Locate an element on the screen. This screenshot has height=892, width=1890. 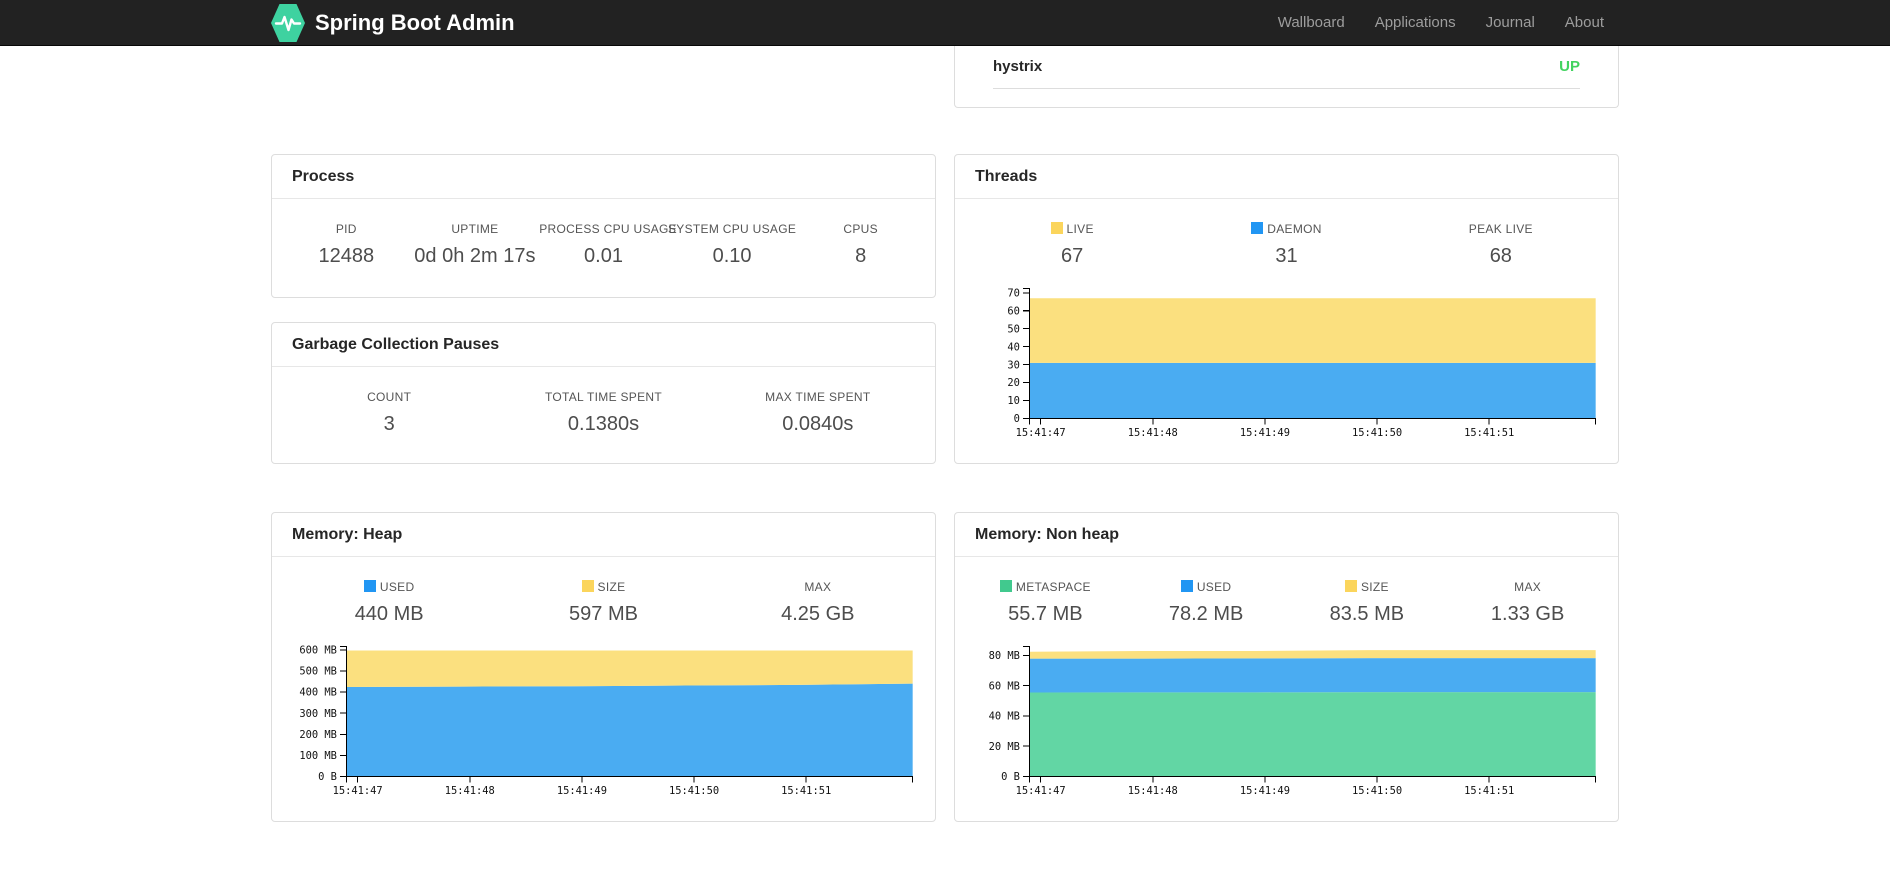
legend-item-used: USED 78.2 MB is located at coordinates (1206, 603).